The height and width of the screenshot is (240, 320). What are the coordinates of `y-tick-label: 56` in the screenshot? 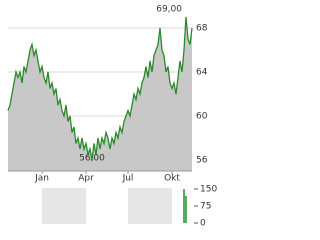 It's located at (202, 161).